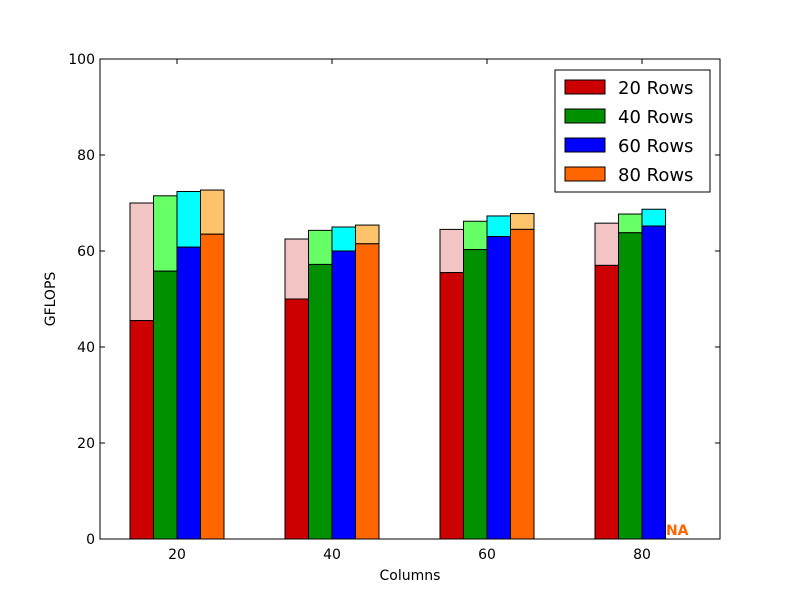  I want to click on y-tick-label: 20, so click(86, 444).